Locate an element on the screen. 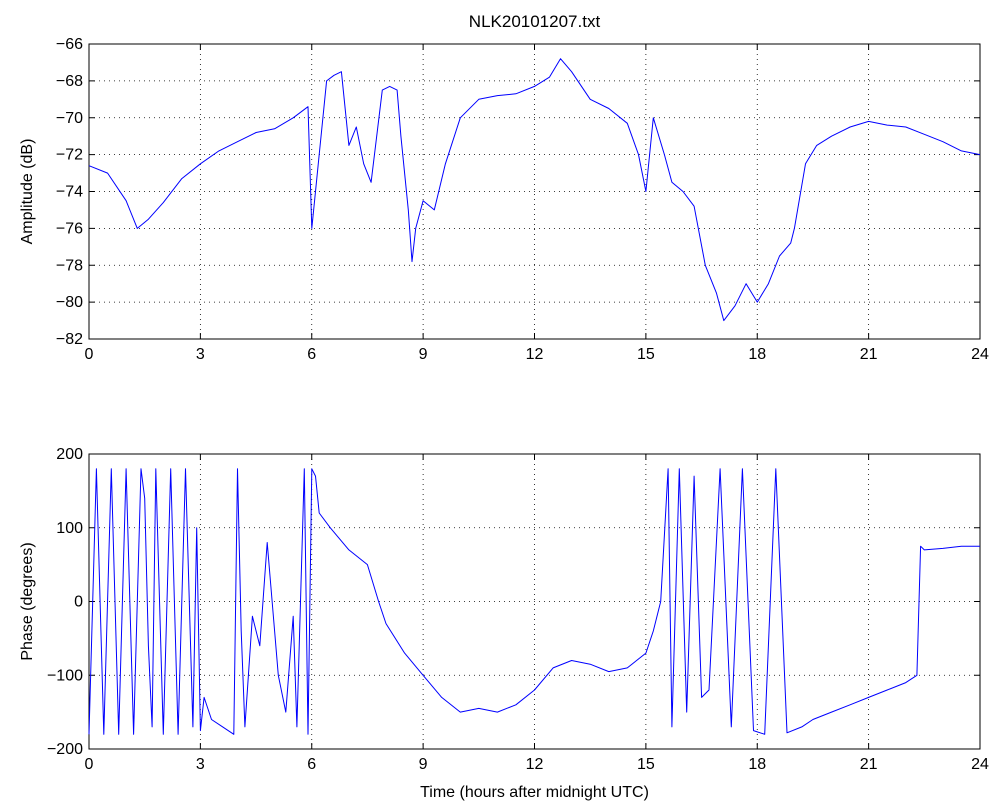 The image size is (998, 806). y-tick-label: −76 is located at coordinates (69, 228).